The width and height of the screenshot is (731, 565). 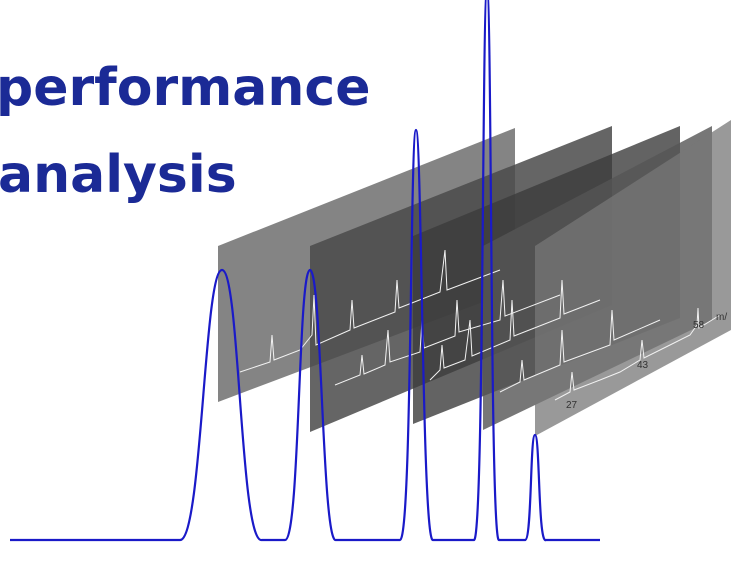 What do you see at coordinates (643, 365) in the screenshot?
I see `spectrum-label: 43` at bounding box center [643, 365].